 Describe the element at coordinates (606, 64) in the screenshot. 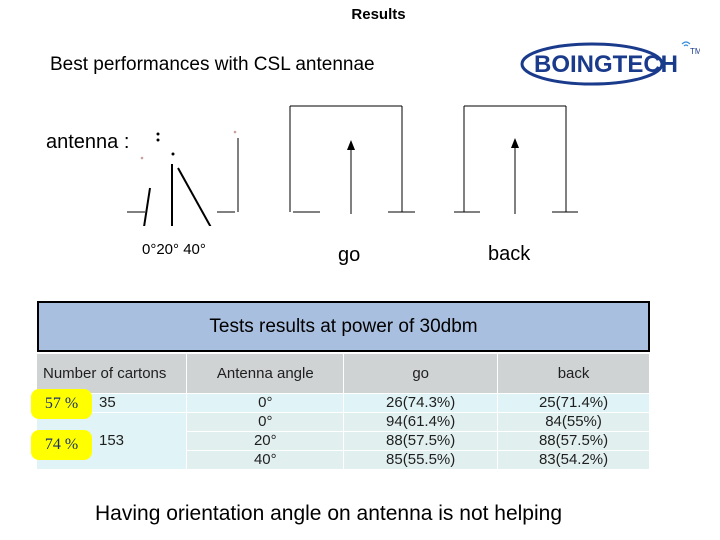

I see `logo-text: BOINGTECH` at that location.